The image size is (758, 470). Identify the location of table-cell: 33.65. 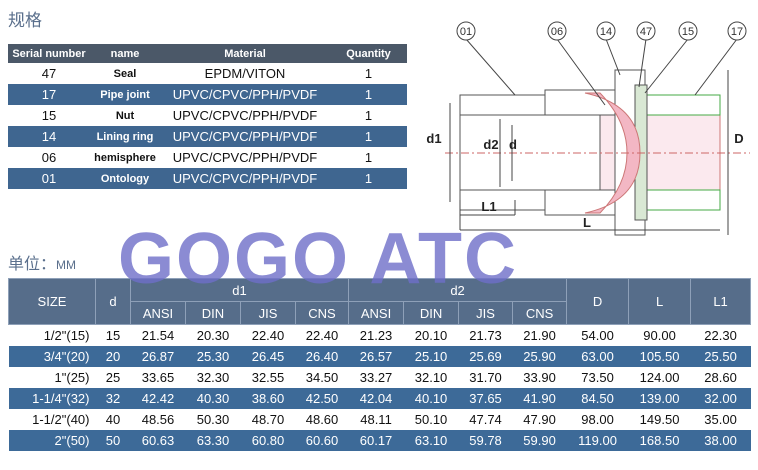
(158, 377).